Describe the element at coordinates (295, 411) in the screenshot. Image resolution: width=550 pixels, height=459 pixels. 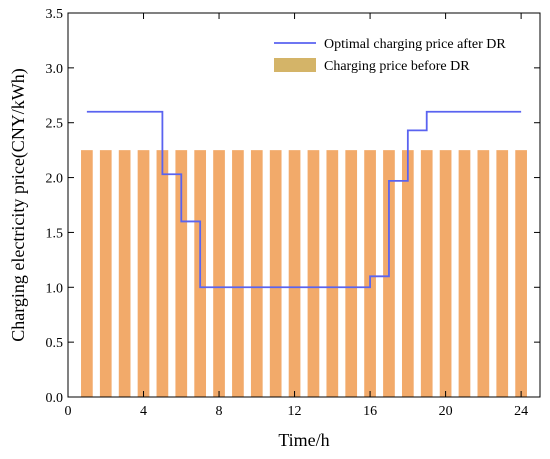
I see `x-tick-label: 12` at that location.